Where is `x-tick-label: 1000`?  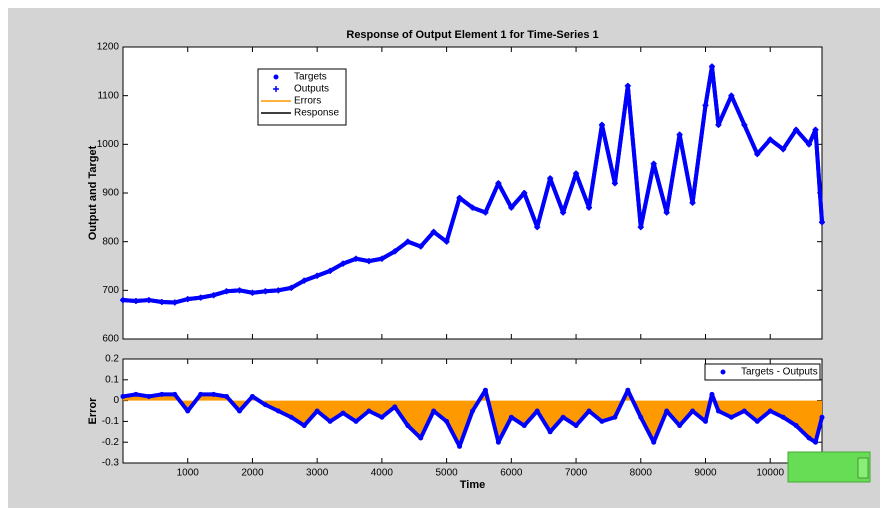
x-tick-label: 1000 is located at coordinates (188, 473).